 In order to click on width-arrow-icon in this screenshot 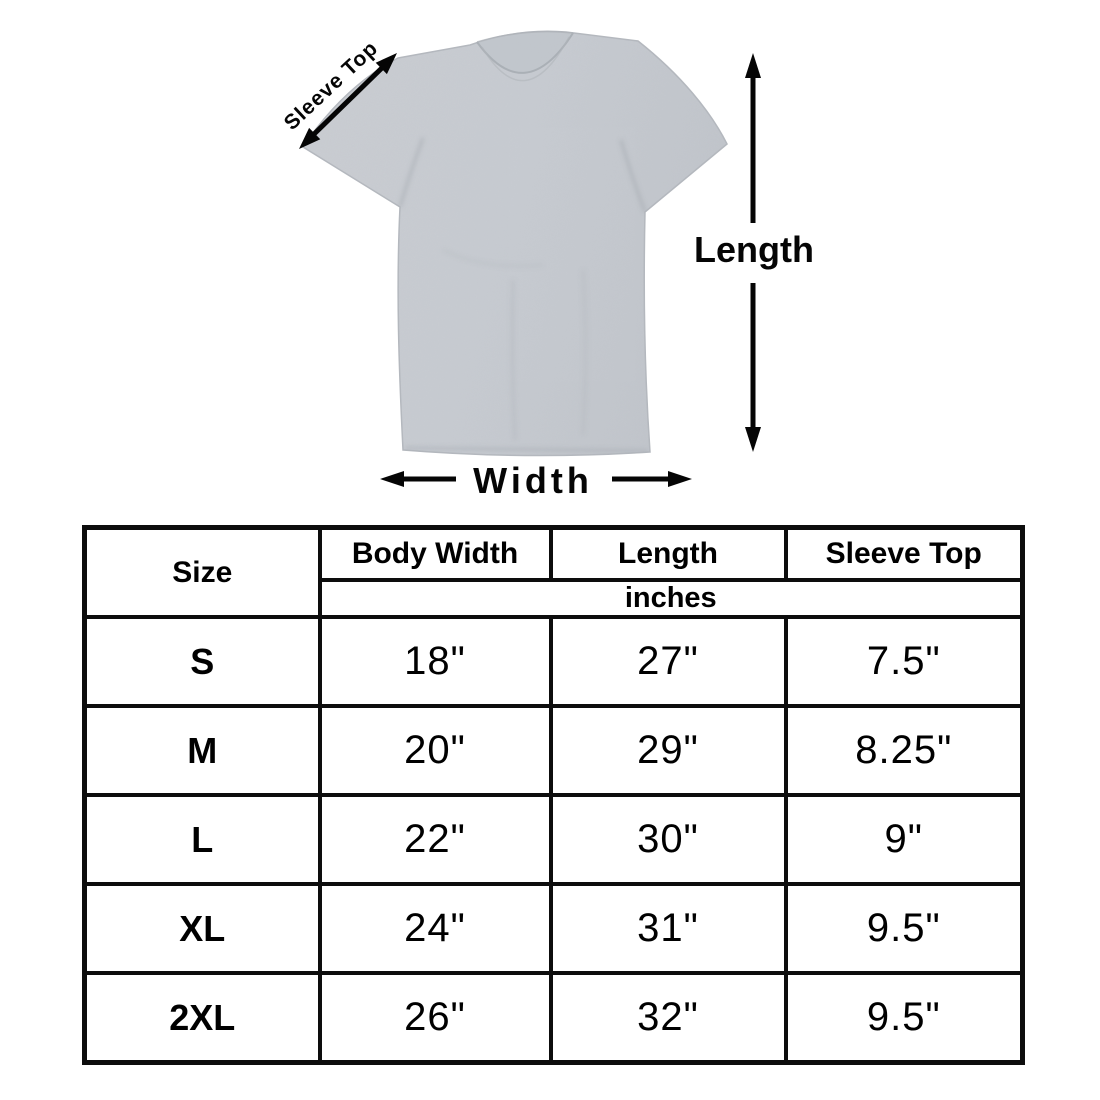, I will do `click(536, 479)`.